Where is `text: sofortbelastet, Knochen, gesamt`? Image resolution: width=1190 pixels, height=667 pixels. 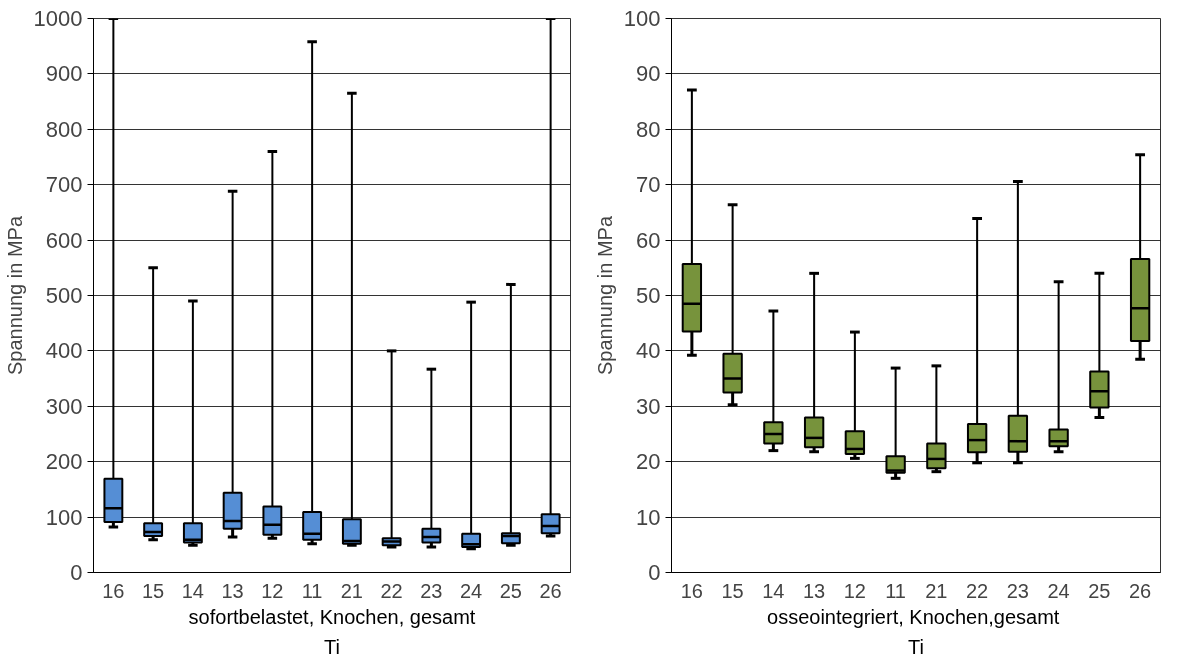 text: sofortbelastet, Knochen, gesamt is located at coordinates (332, 616).